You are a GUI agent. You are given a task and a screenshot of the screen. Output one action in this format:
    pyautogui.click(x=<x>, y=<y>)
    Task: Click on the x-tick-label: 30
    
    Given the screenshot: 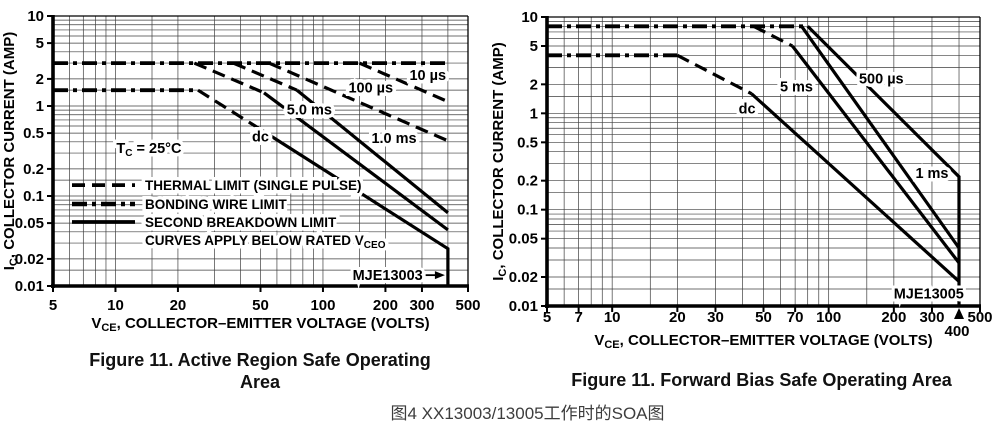 What is the action you would take?
    pyautogui.click(x=715, y=317)
    